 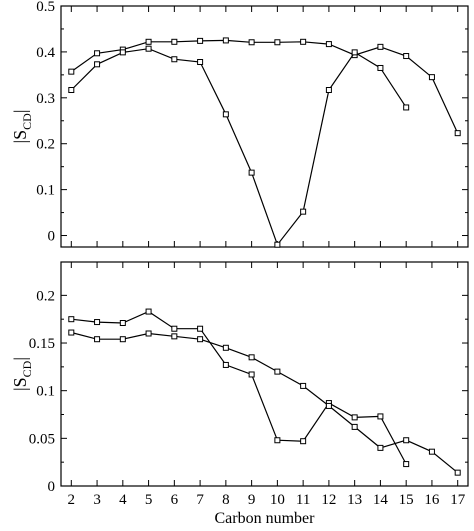 What do you see at coordinates (328, 500) in the screenshot?
I see `x-tick-label: 12` at bounding box center [328, 500].